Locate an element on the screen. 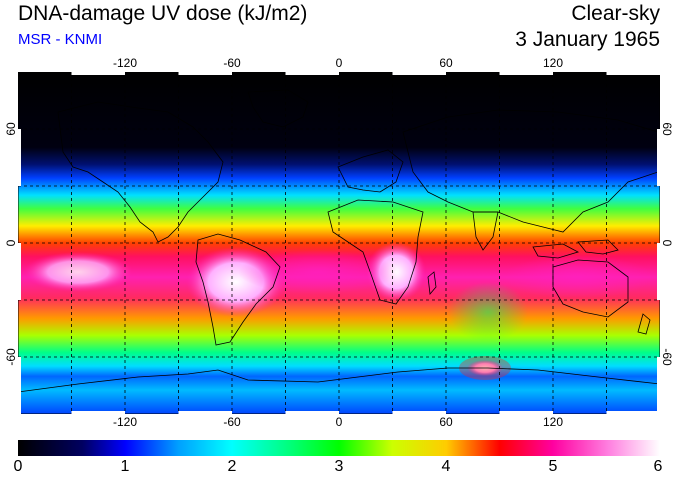  bottom-lon-tick: 60 is located at coordinates (446, 422).